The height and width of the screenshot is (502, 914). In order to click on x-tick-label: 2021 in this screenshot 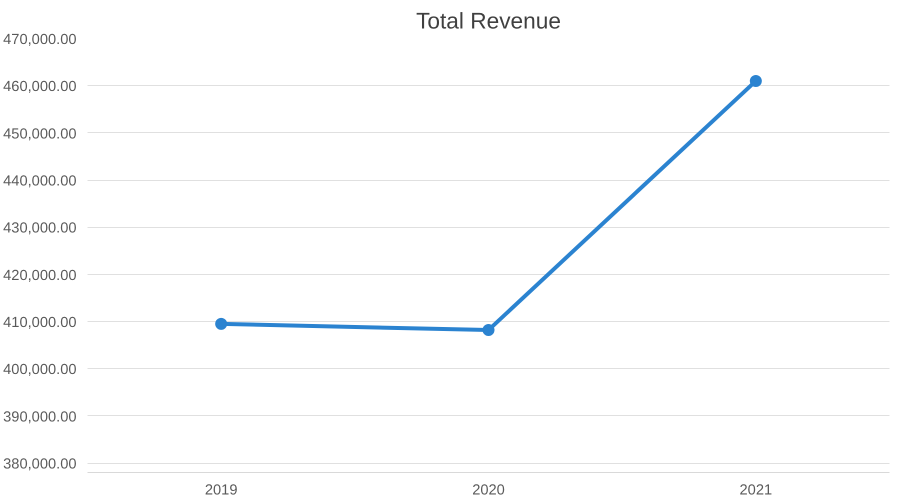, I will do `click(756, 490)`.